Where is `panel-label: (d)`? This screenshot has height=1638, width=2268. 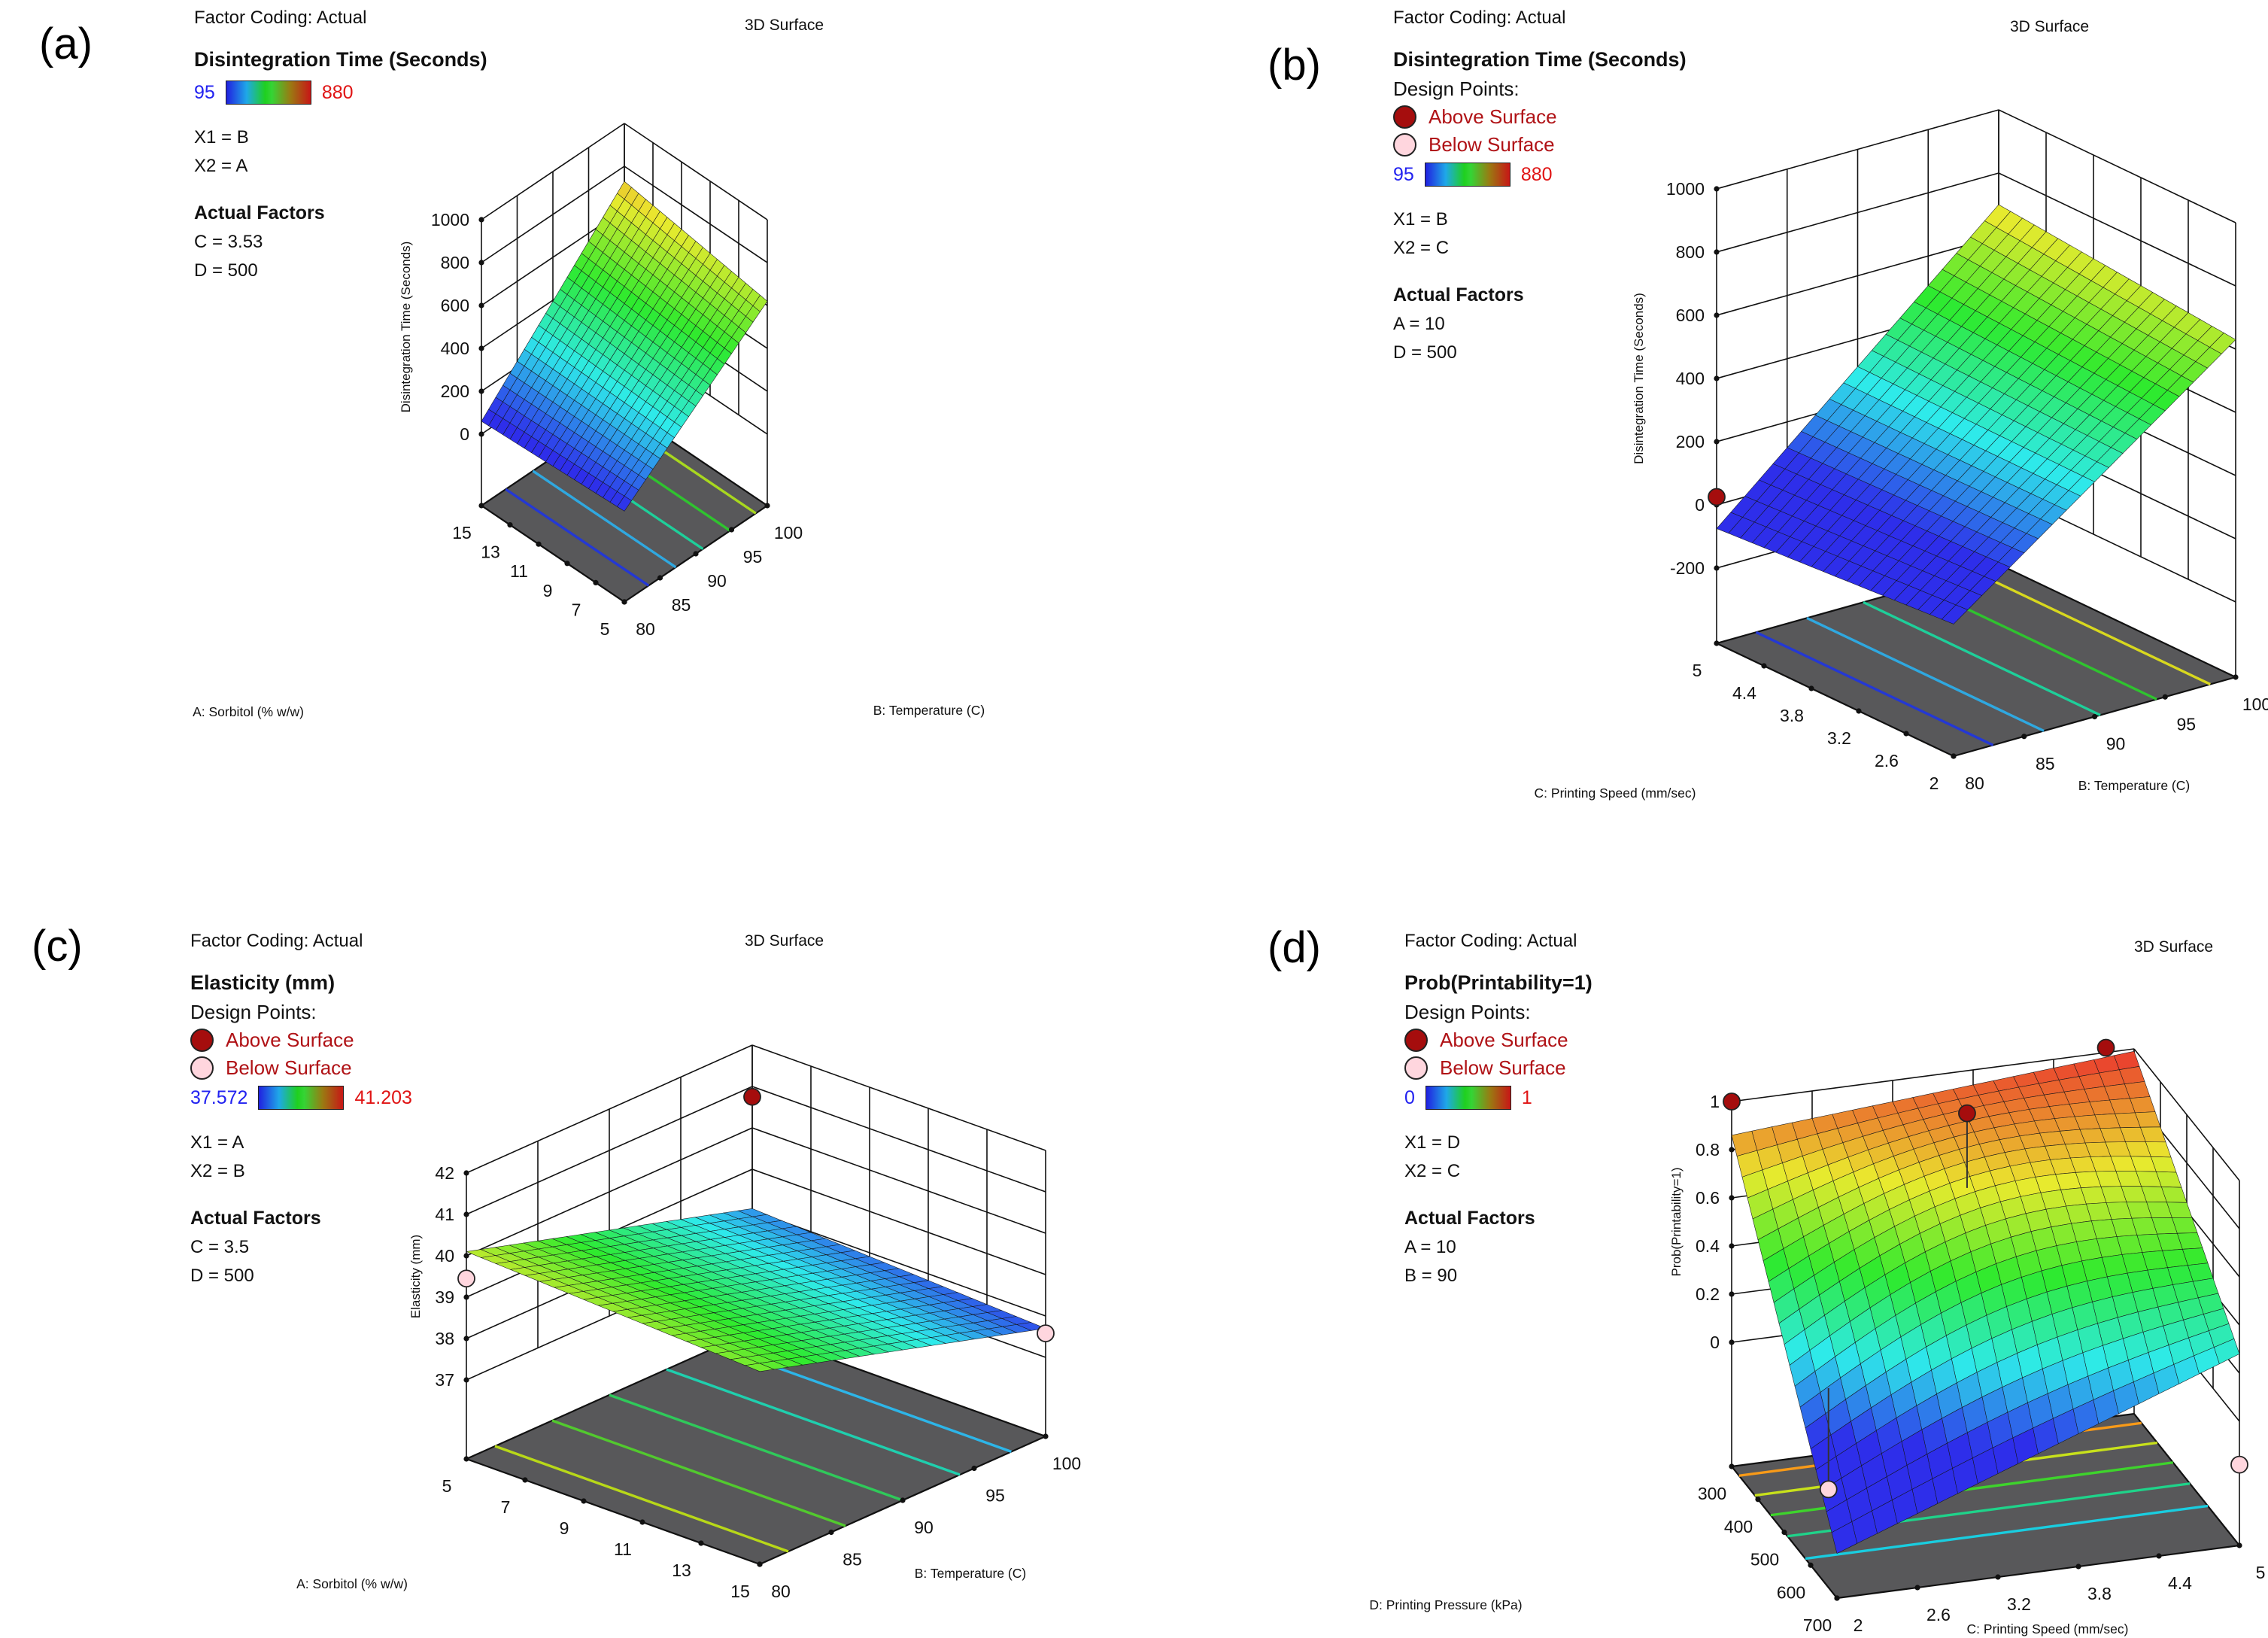 panel-label: (d) is located at coordinates (1294, 947).